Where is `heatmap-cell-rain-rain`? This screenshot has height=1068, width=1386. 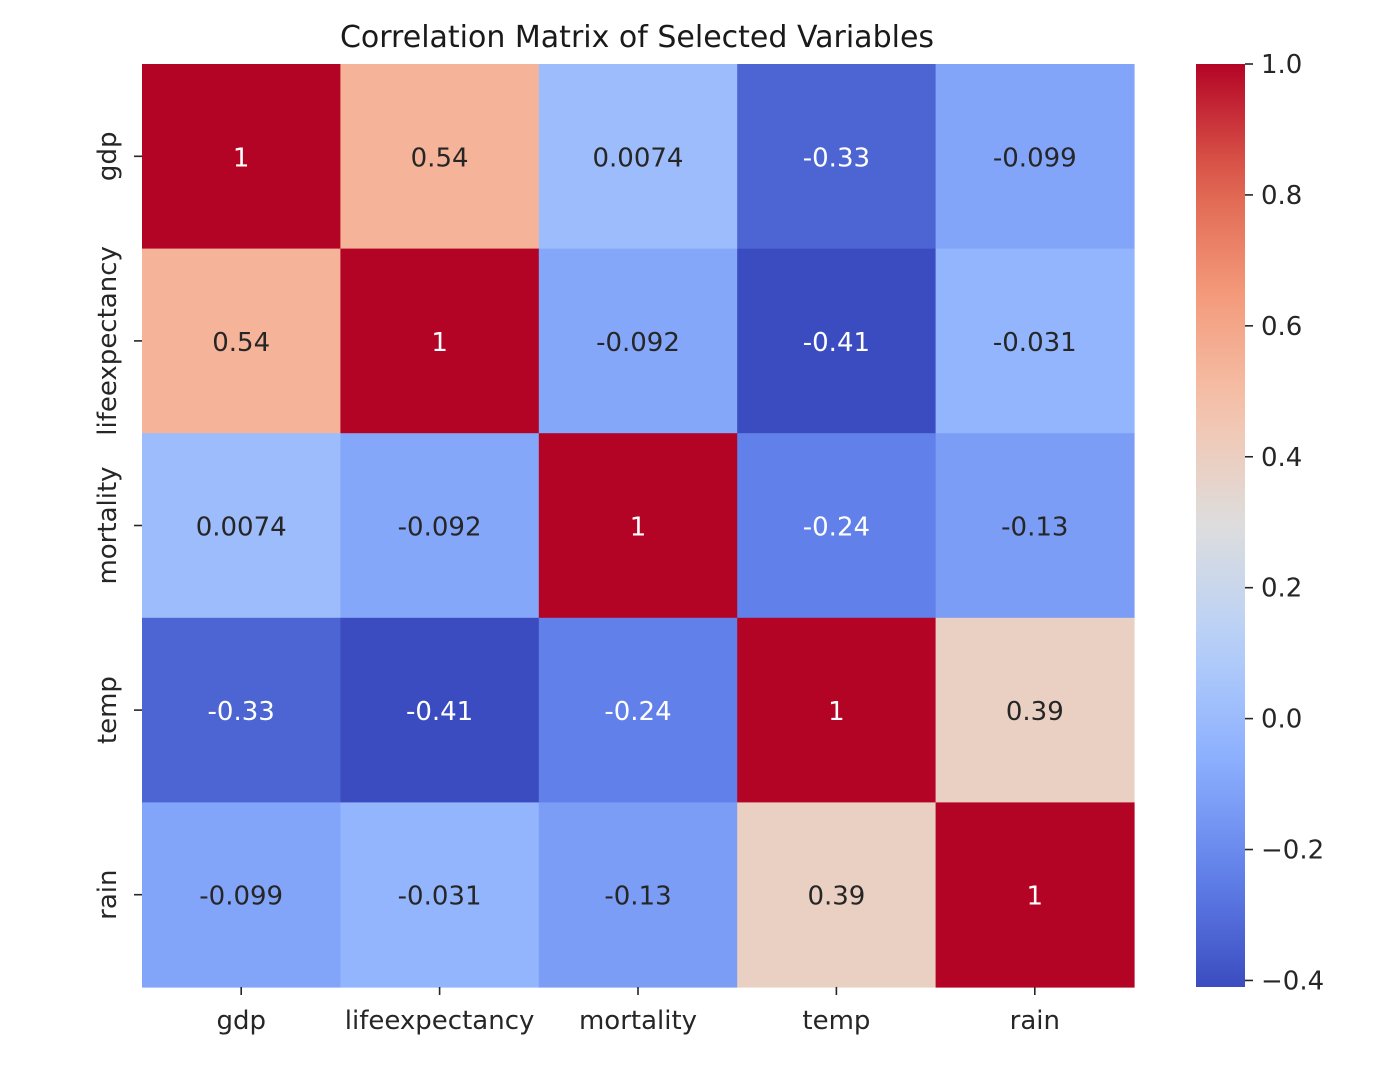 heatmap-cell-rain-rain is located at coordinates (1035, 895).